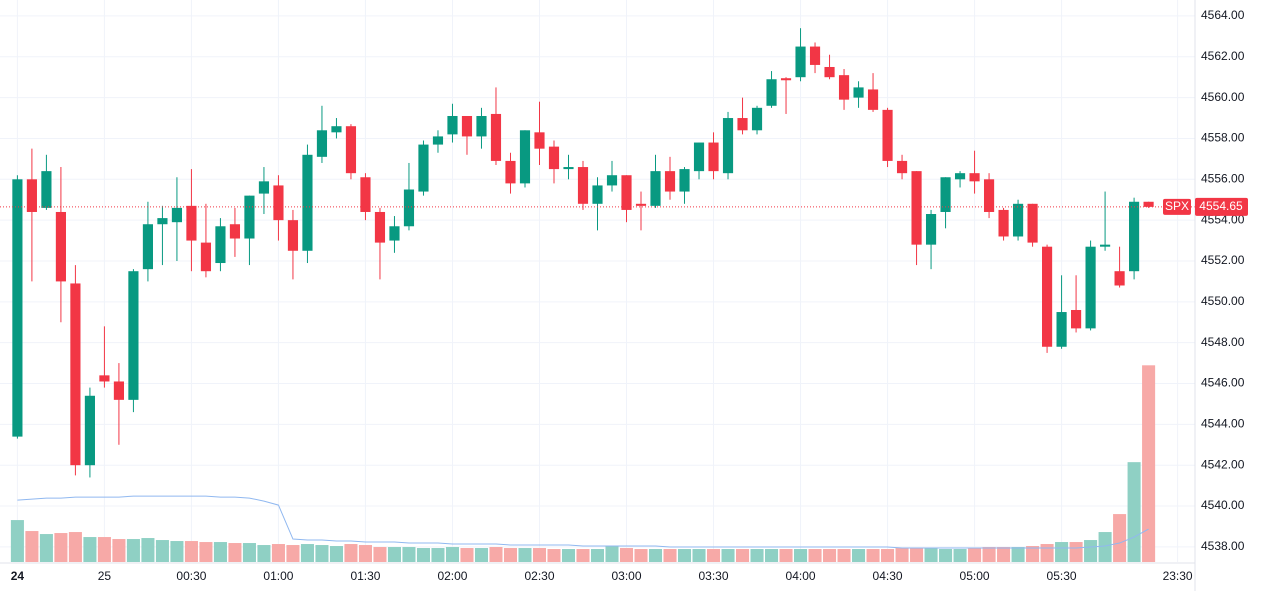 This screenshot has height=591, width=1261. I want to click on symbol-label: SPX, so click(1177, 206).